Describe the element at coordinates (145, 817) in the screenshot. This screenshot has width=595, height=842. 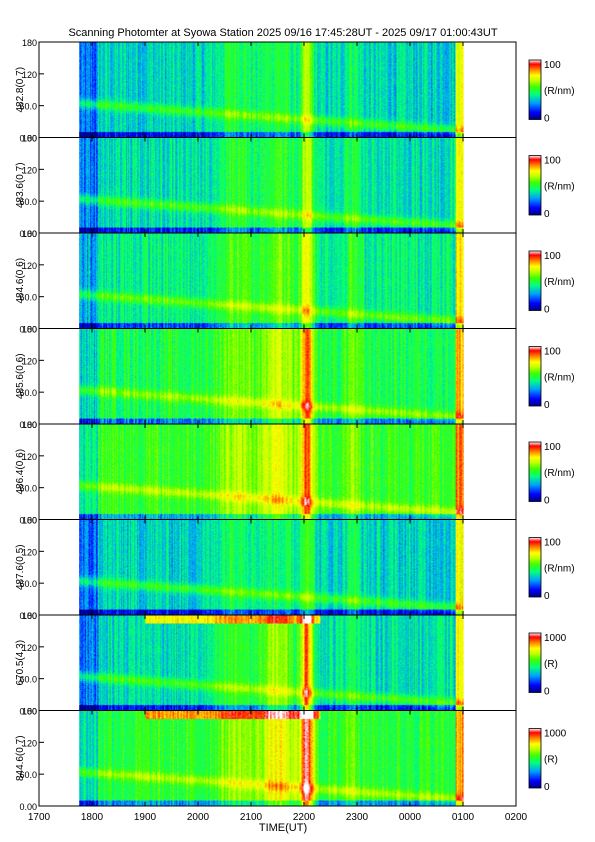
I see `x-tick-label: 1900` at that location.